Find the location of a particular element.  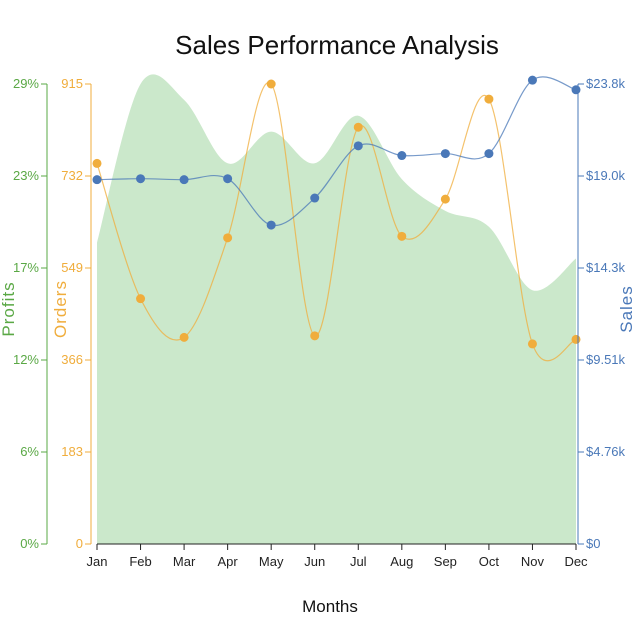

x-tick-label: Feb is located at coordinates (140, 561).